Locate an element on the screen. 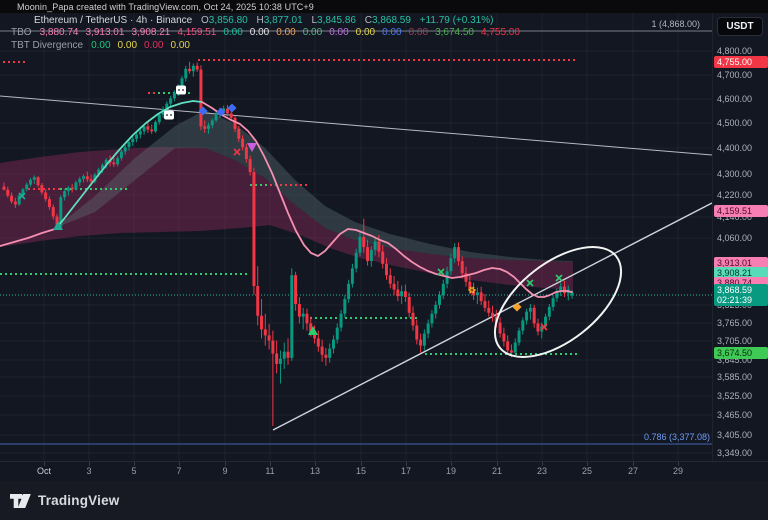 The image size is (768, 520). tbt-values: 0.00 0.00 0.00 0.00 is located at coordinates (144, 45).